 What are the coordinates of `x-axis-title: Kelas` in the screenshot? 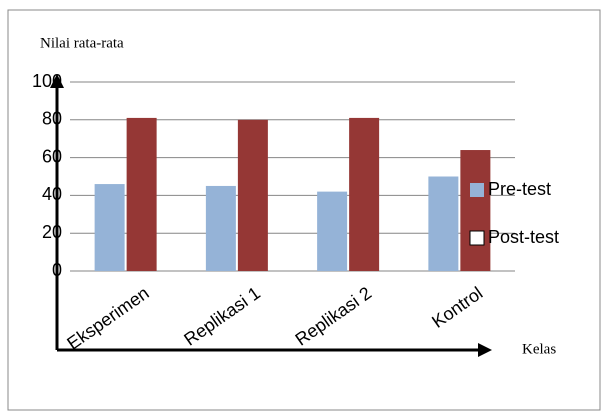 It's located at (539, 349).